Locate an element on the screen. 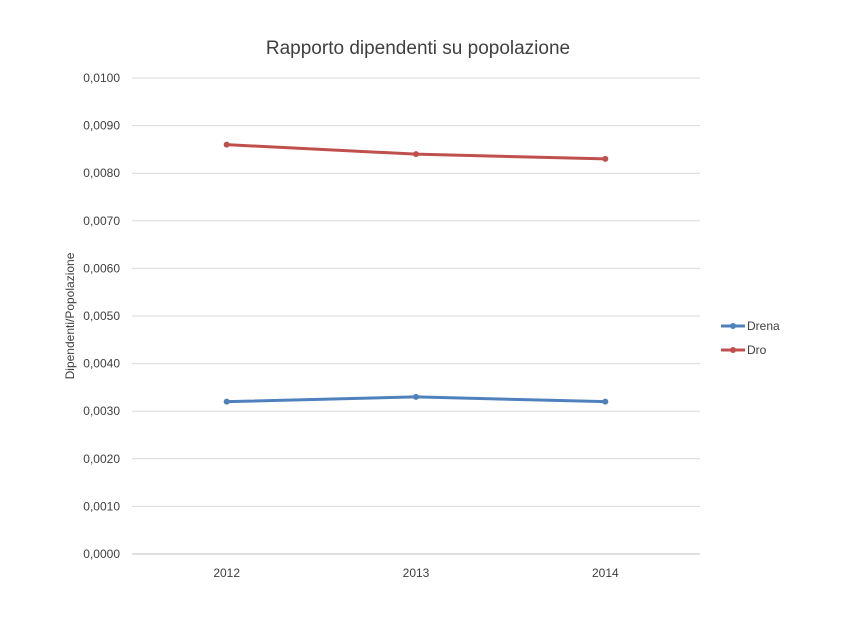  x-tick-label: 2013 is located at coordinates (416, 573).